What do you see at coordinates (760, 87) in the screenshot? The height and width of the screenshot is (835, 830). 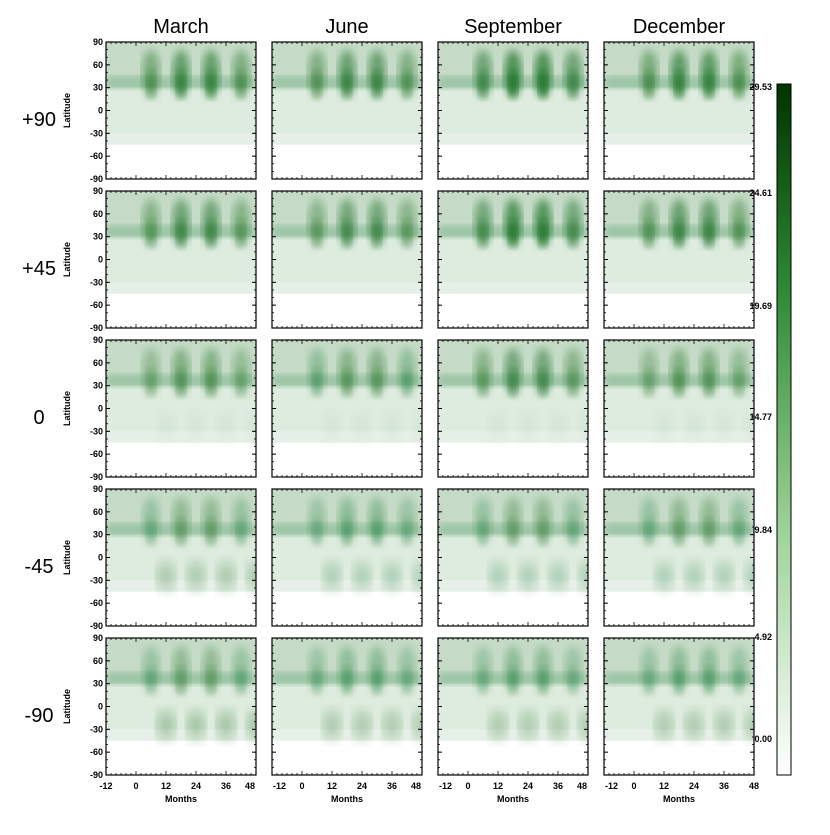 I see `colorbar-tick-label: 29.53` at bounding box center [760, 87].